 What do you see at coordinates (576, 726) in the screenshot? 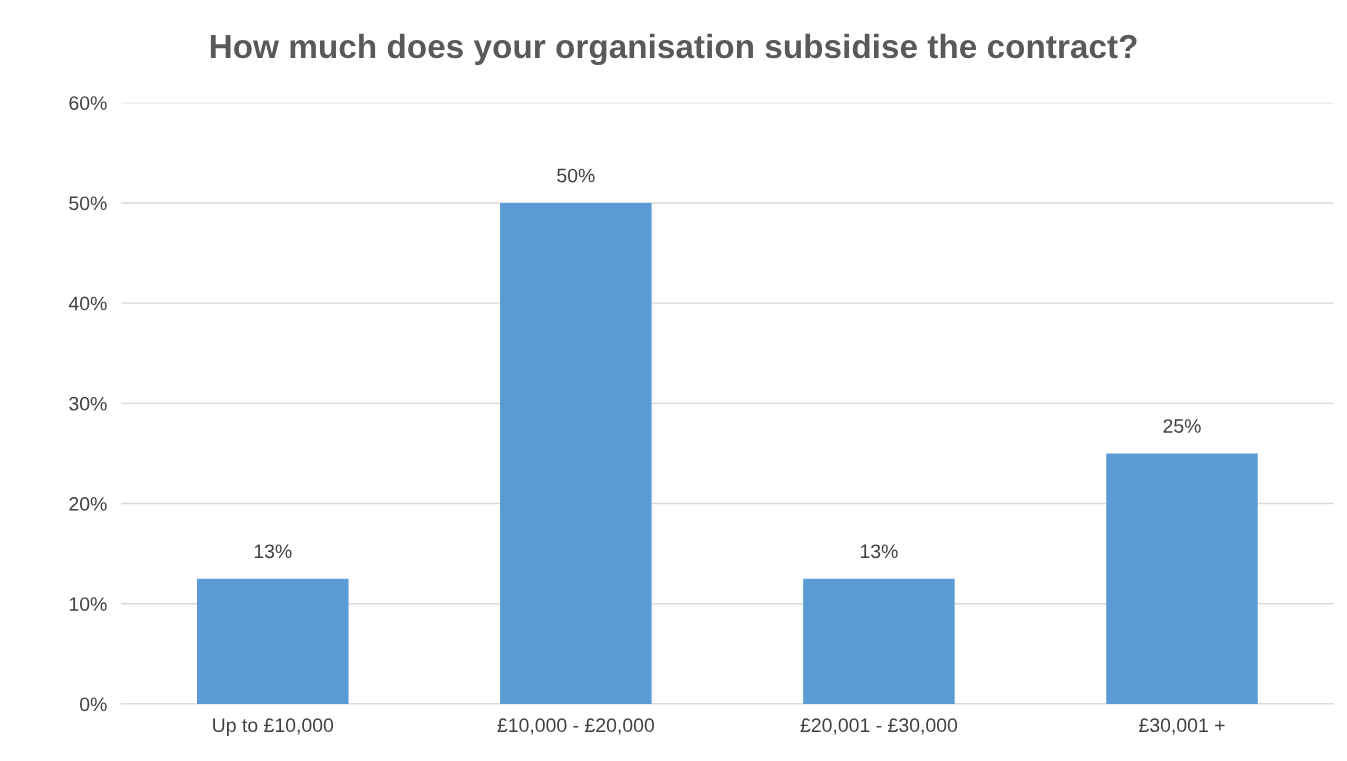
I see `x-tick-label: £10,000 - £20,000` at bounding box center [576, 726].